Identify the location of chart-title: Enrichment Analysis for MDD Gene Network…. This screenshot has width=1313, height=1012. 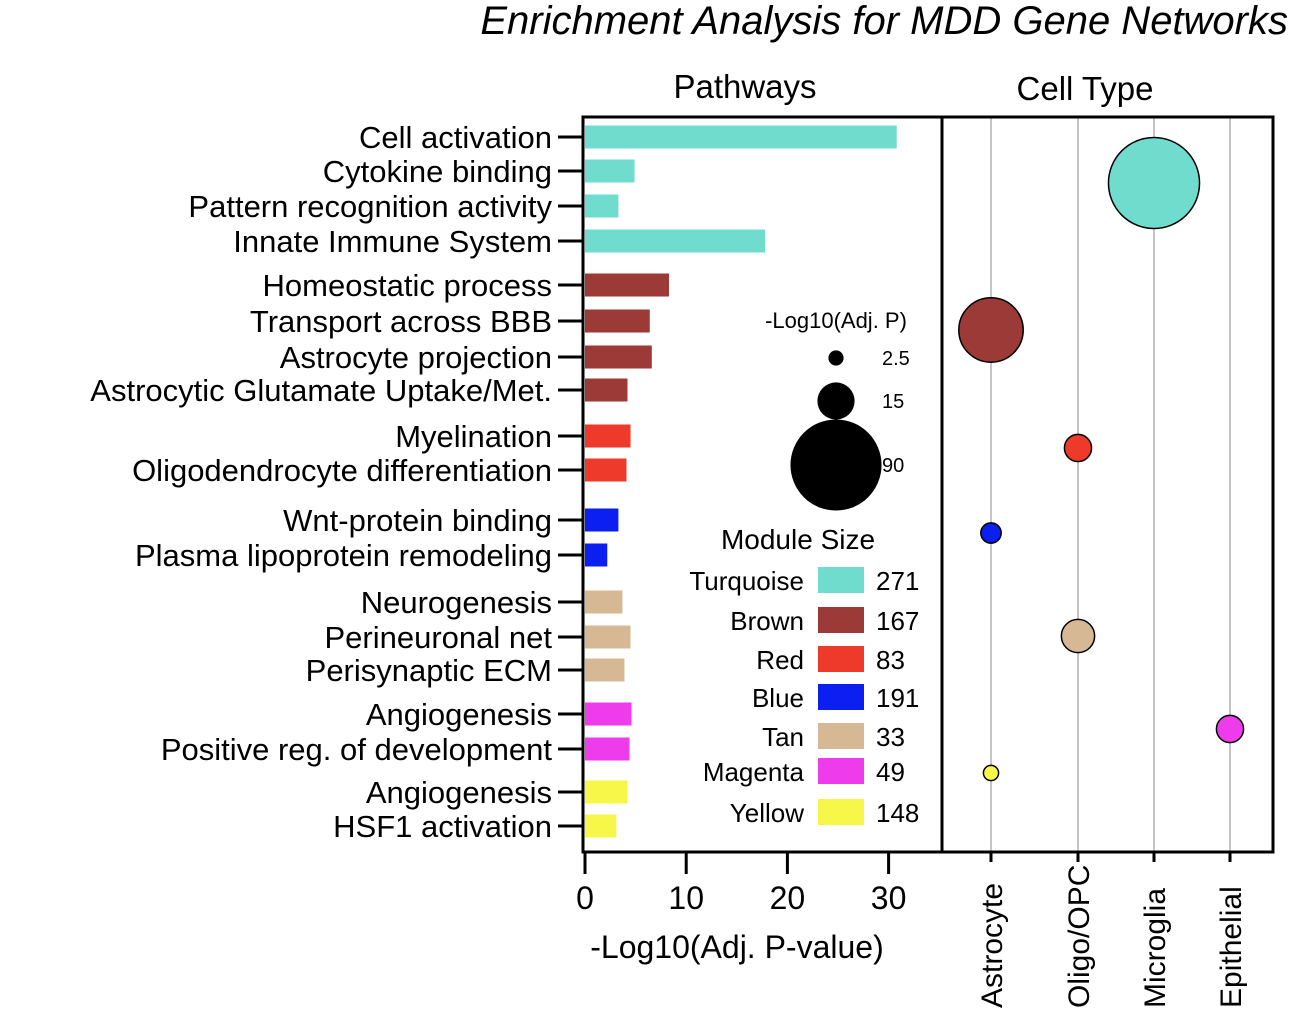
(884, 21).